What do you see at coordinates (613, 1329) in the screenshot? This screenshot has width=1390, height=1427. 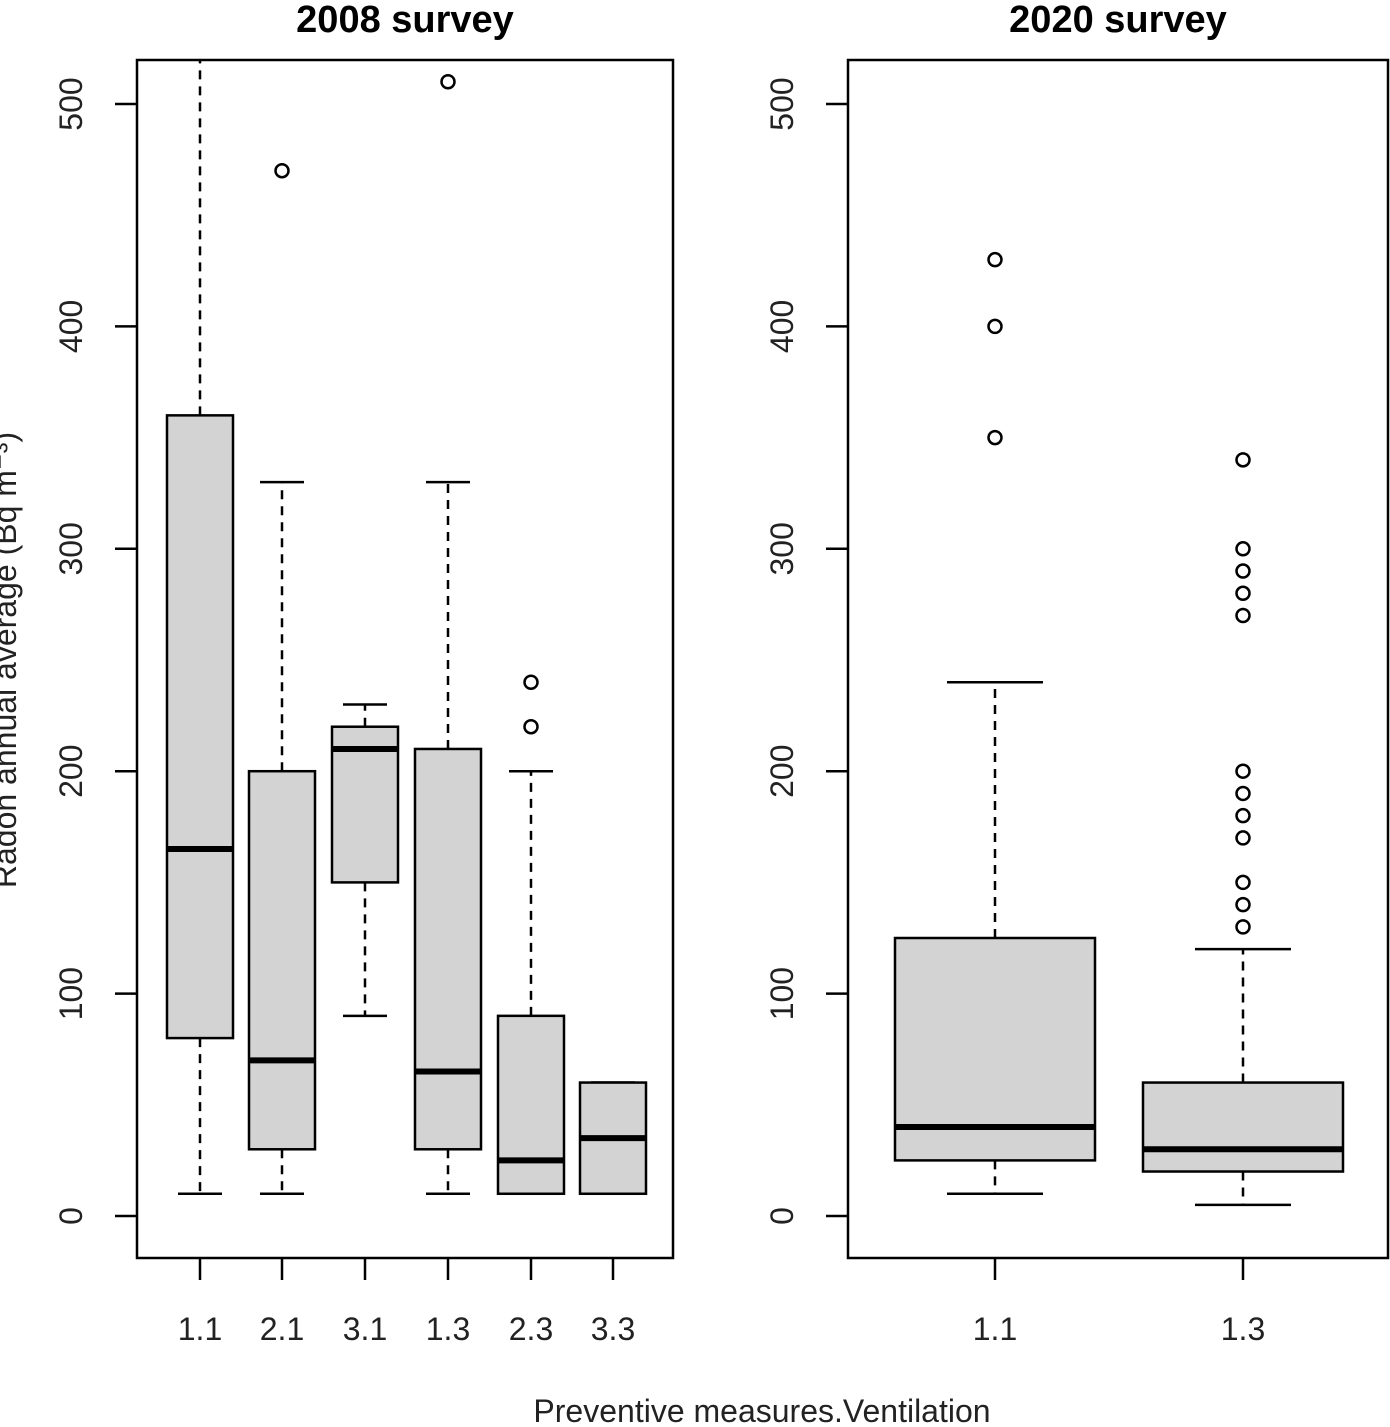 I see `x-tick-label: 3.3` at bounding box center [613, 1329].